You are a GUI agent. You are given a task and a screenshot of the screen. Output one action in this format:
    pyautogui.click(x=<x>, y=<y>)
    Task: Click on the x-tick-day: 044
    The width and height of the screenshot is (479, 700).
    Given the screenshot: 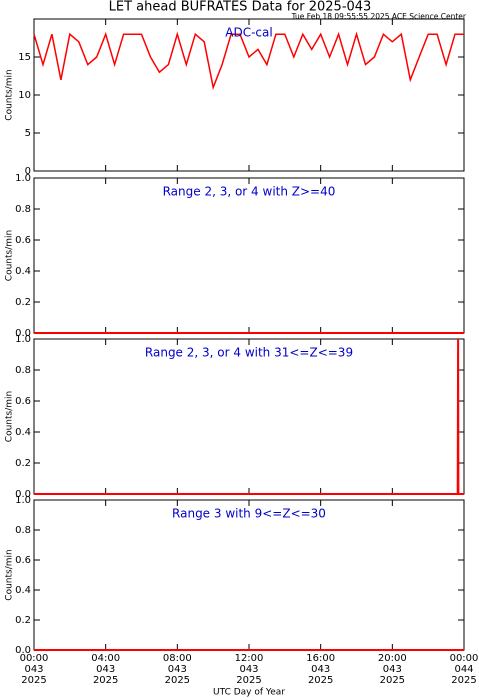 What is the action you would take?
    pyautogui.click(x=463, y=669)
    